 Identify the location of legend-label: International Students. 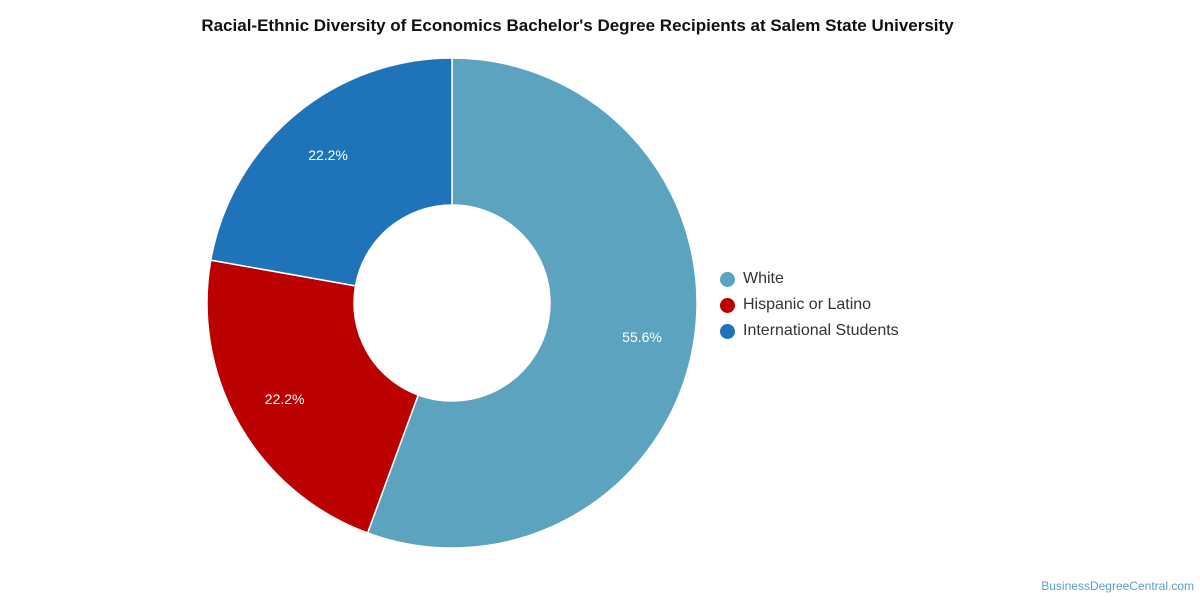
(821, 330).